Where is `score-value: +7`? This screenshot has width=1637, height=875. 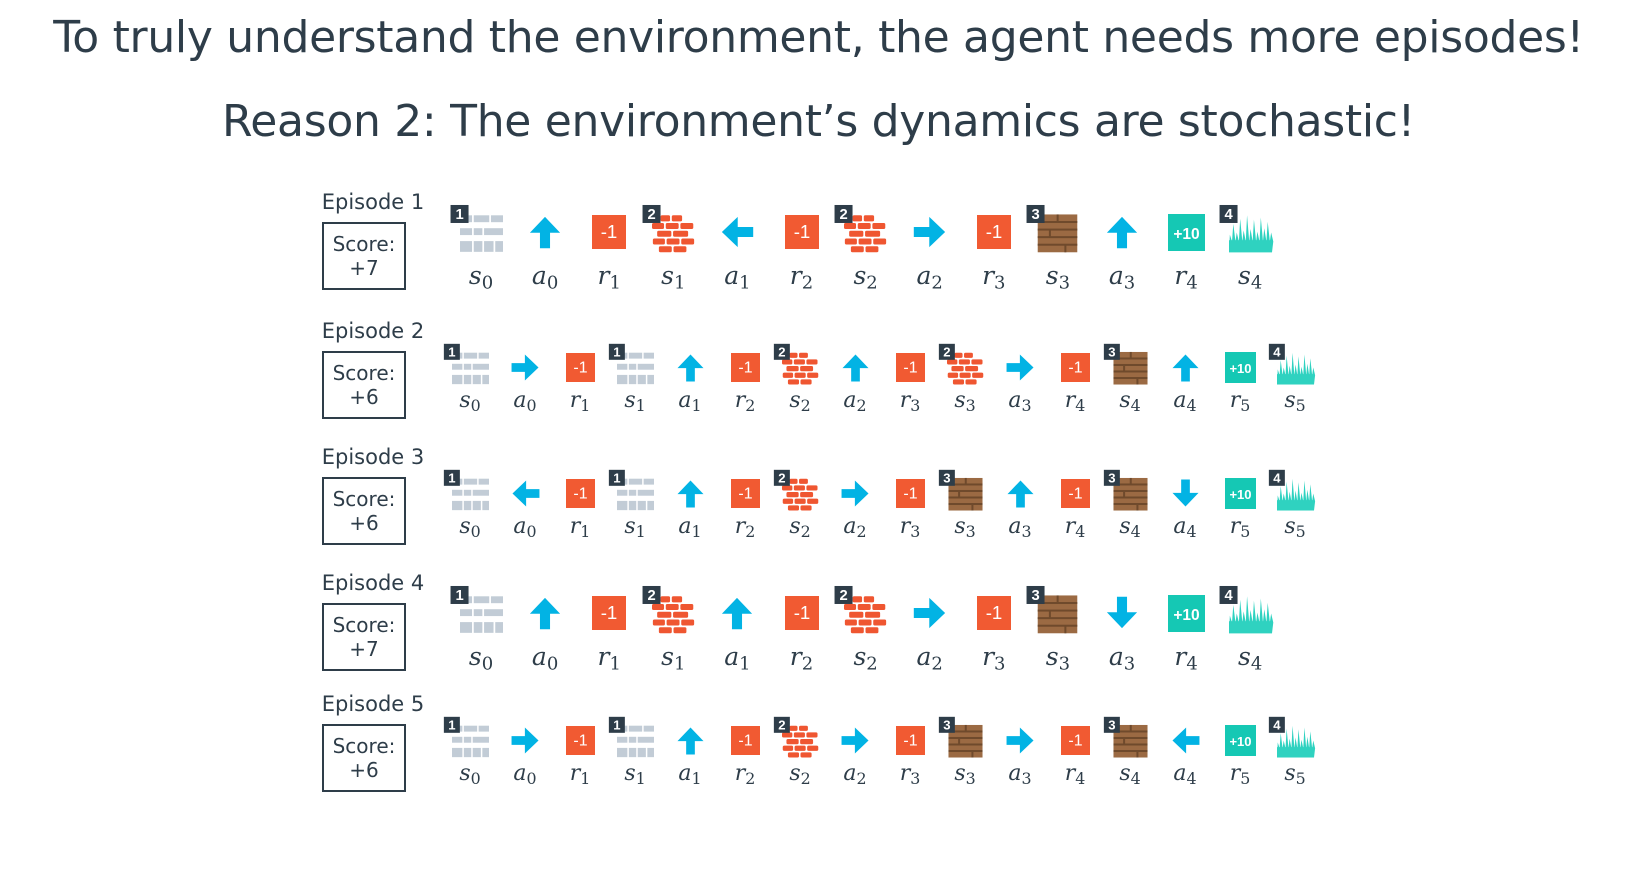 score-value: +7 is located at coordinates (364, 268).